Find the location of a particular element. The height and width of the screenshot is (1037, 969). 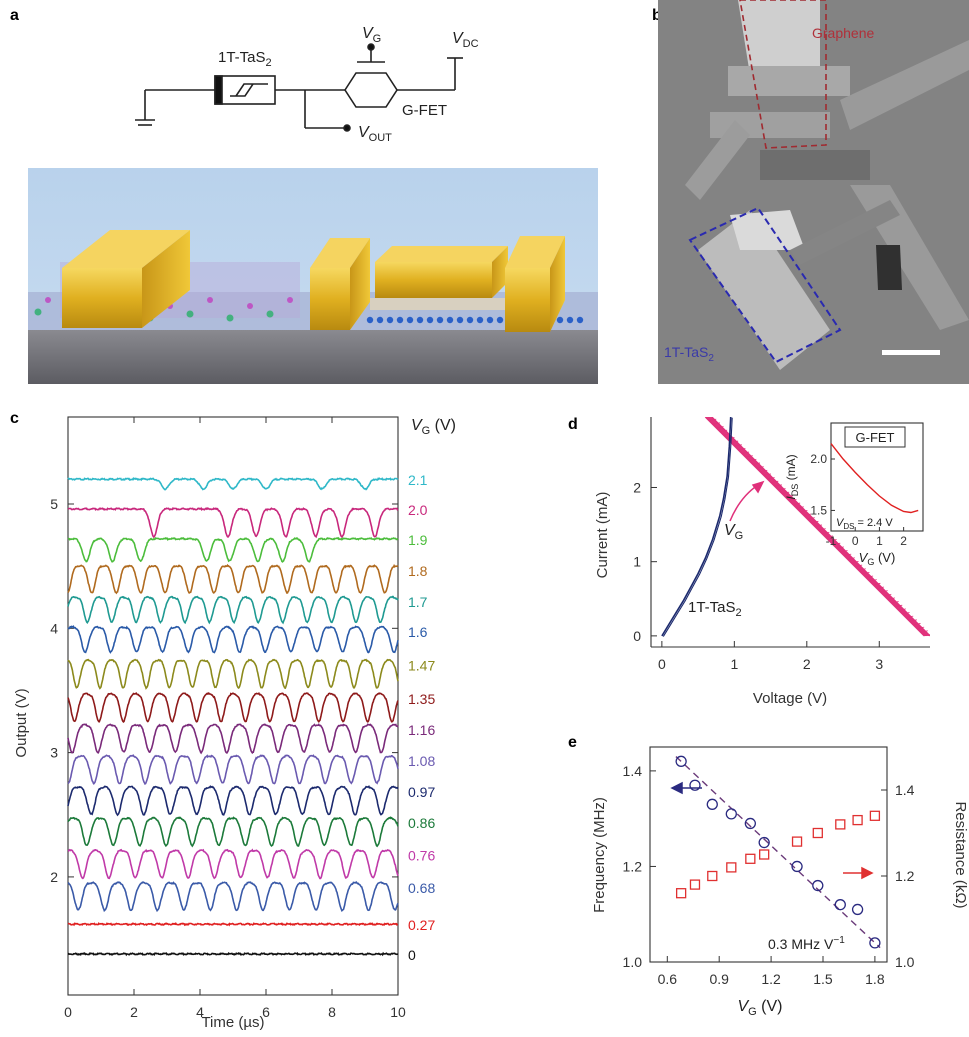

panel-e-ytick-left-label: 1.4 is located at coordinates (633, 771).